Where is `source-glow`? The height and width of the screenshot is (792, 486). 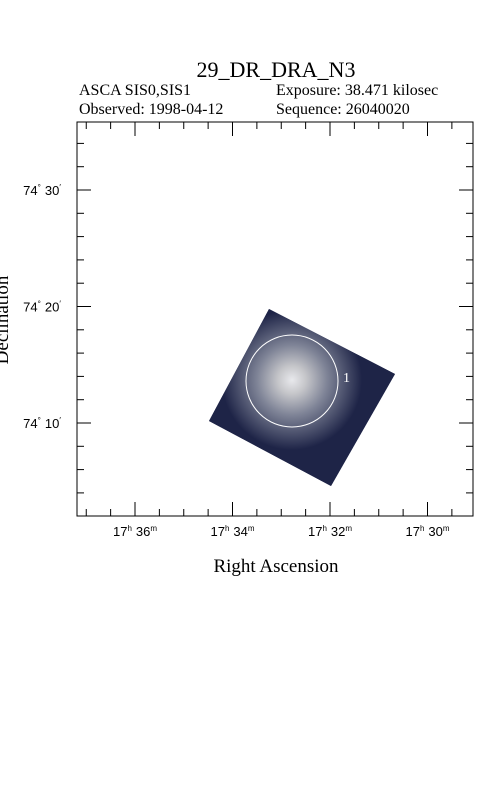
source-glow is located at coordinates (302, 397).